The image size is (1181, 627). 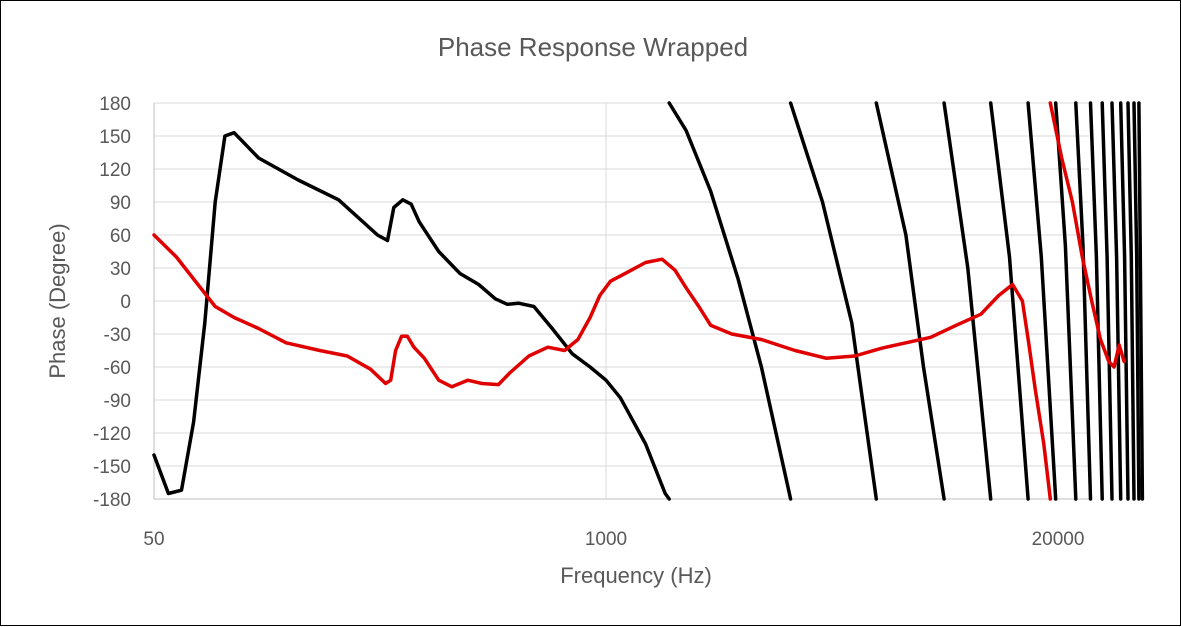 What do you see at coordinates (112, 500) in the screenshot?
I see `y-tick-label: -180` at bounding box center [112, 500].